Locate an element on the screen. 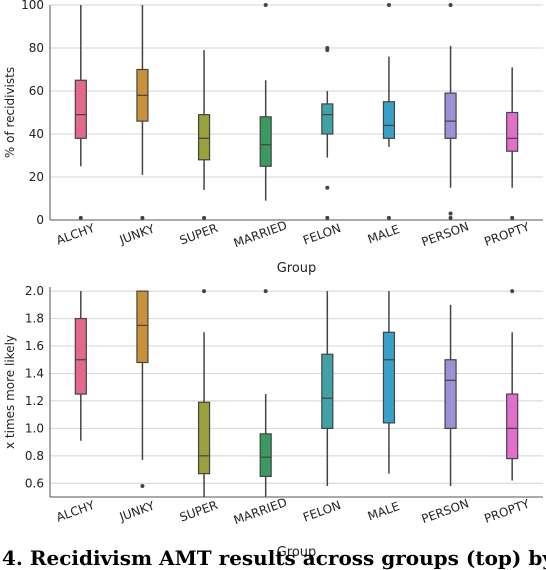 This screenshot has width=546, height=570. y-tick-label: 0.8 is located at coordinates (34, 456).